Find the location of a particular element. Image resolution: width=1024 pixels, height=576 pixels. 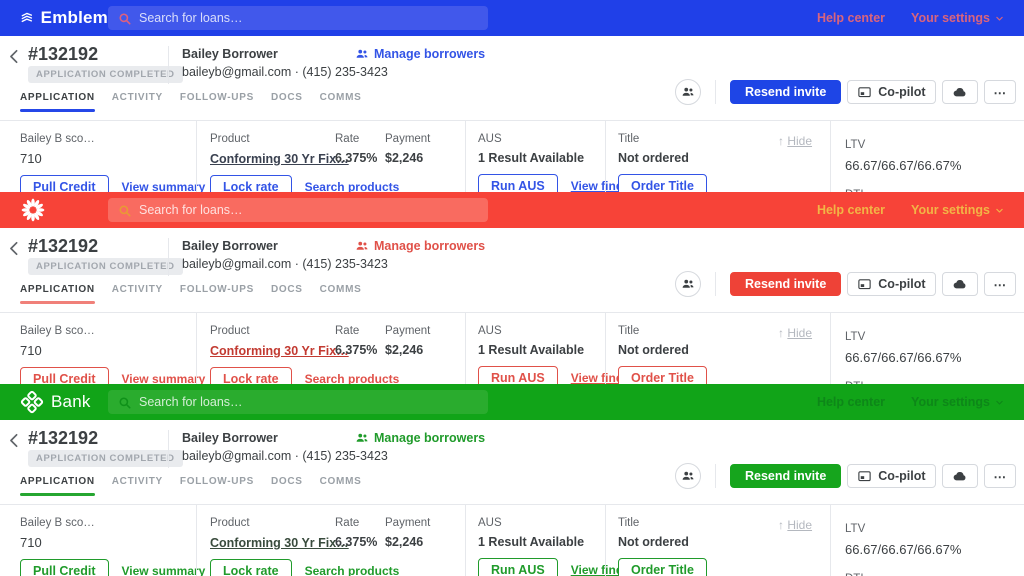

payment-label: Payment is located at coordinates (408, 139).